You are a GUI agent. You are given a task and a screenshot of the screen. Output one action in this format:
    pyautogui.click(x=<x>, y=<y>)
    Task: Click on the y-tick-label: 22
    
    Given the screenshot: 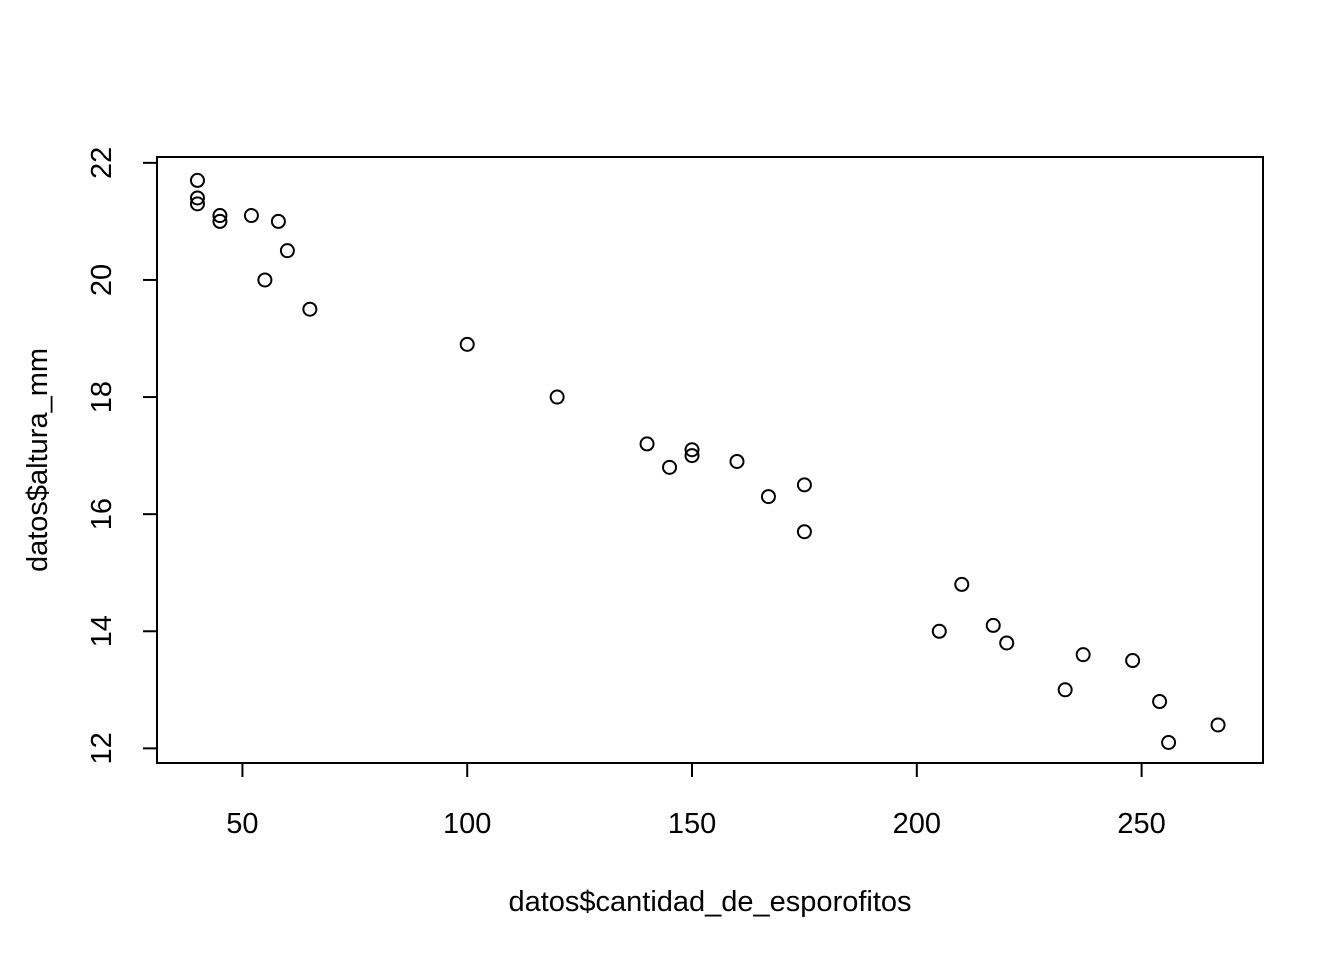 What is the action you would take?
    pyautogui.click(x=102, y=163)
    